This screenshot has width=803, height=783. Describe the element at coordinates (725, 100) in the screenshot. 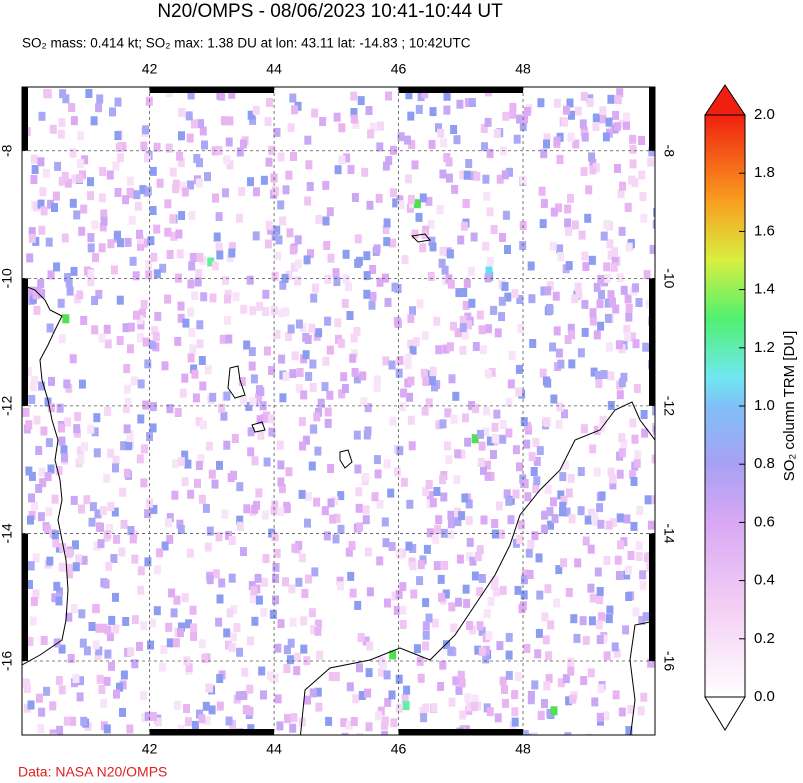

I see `colorbar-max-arrow` at that location.